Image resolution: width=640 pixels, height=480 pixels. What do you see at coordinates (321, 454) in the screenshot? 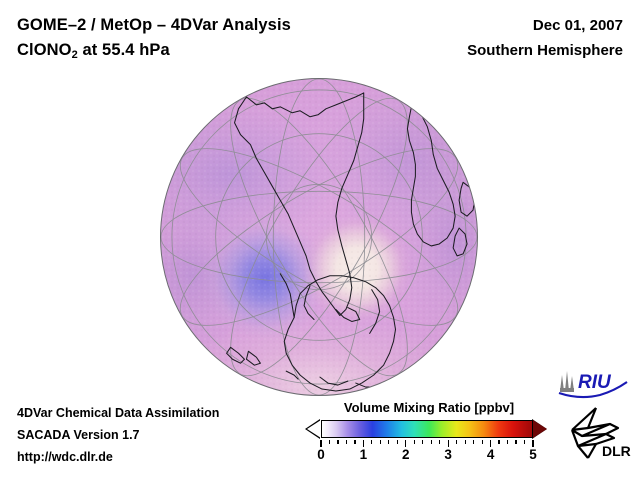
I see `colorbar-tick-label: 0` at bounding box center [321, 454].